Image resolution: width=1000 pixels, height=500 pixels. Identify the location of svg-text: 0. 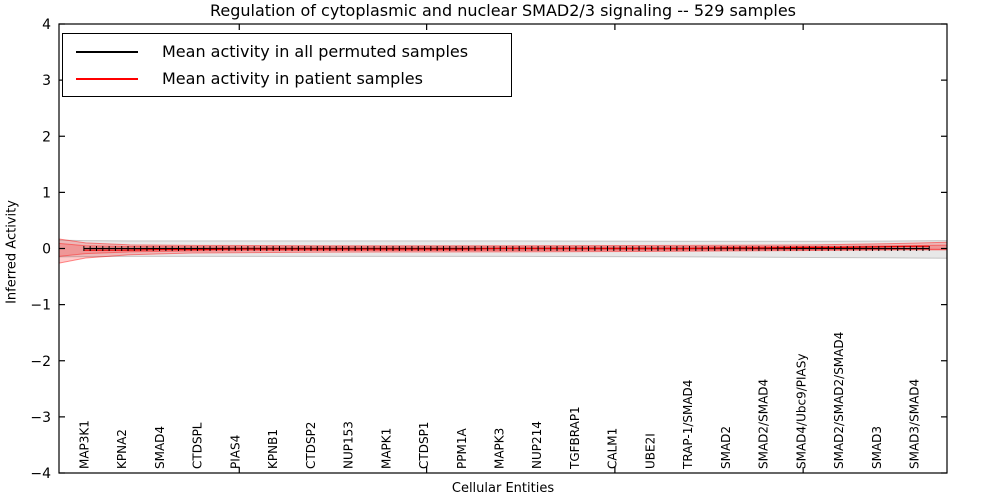
(46, 250).